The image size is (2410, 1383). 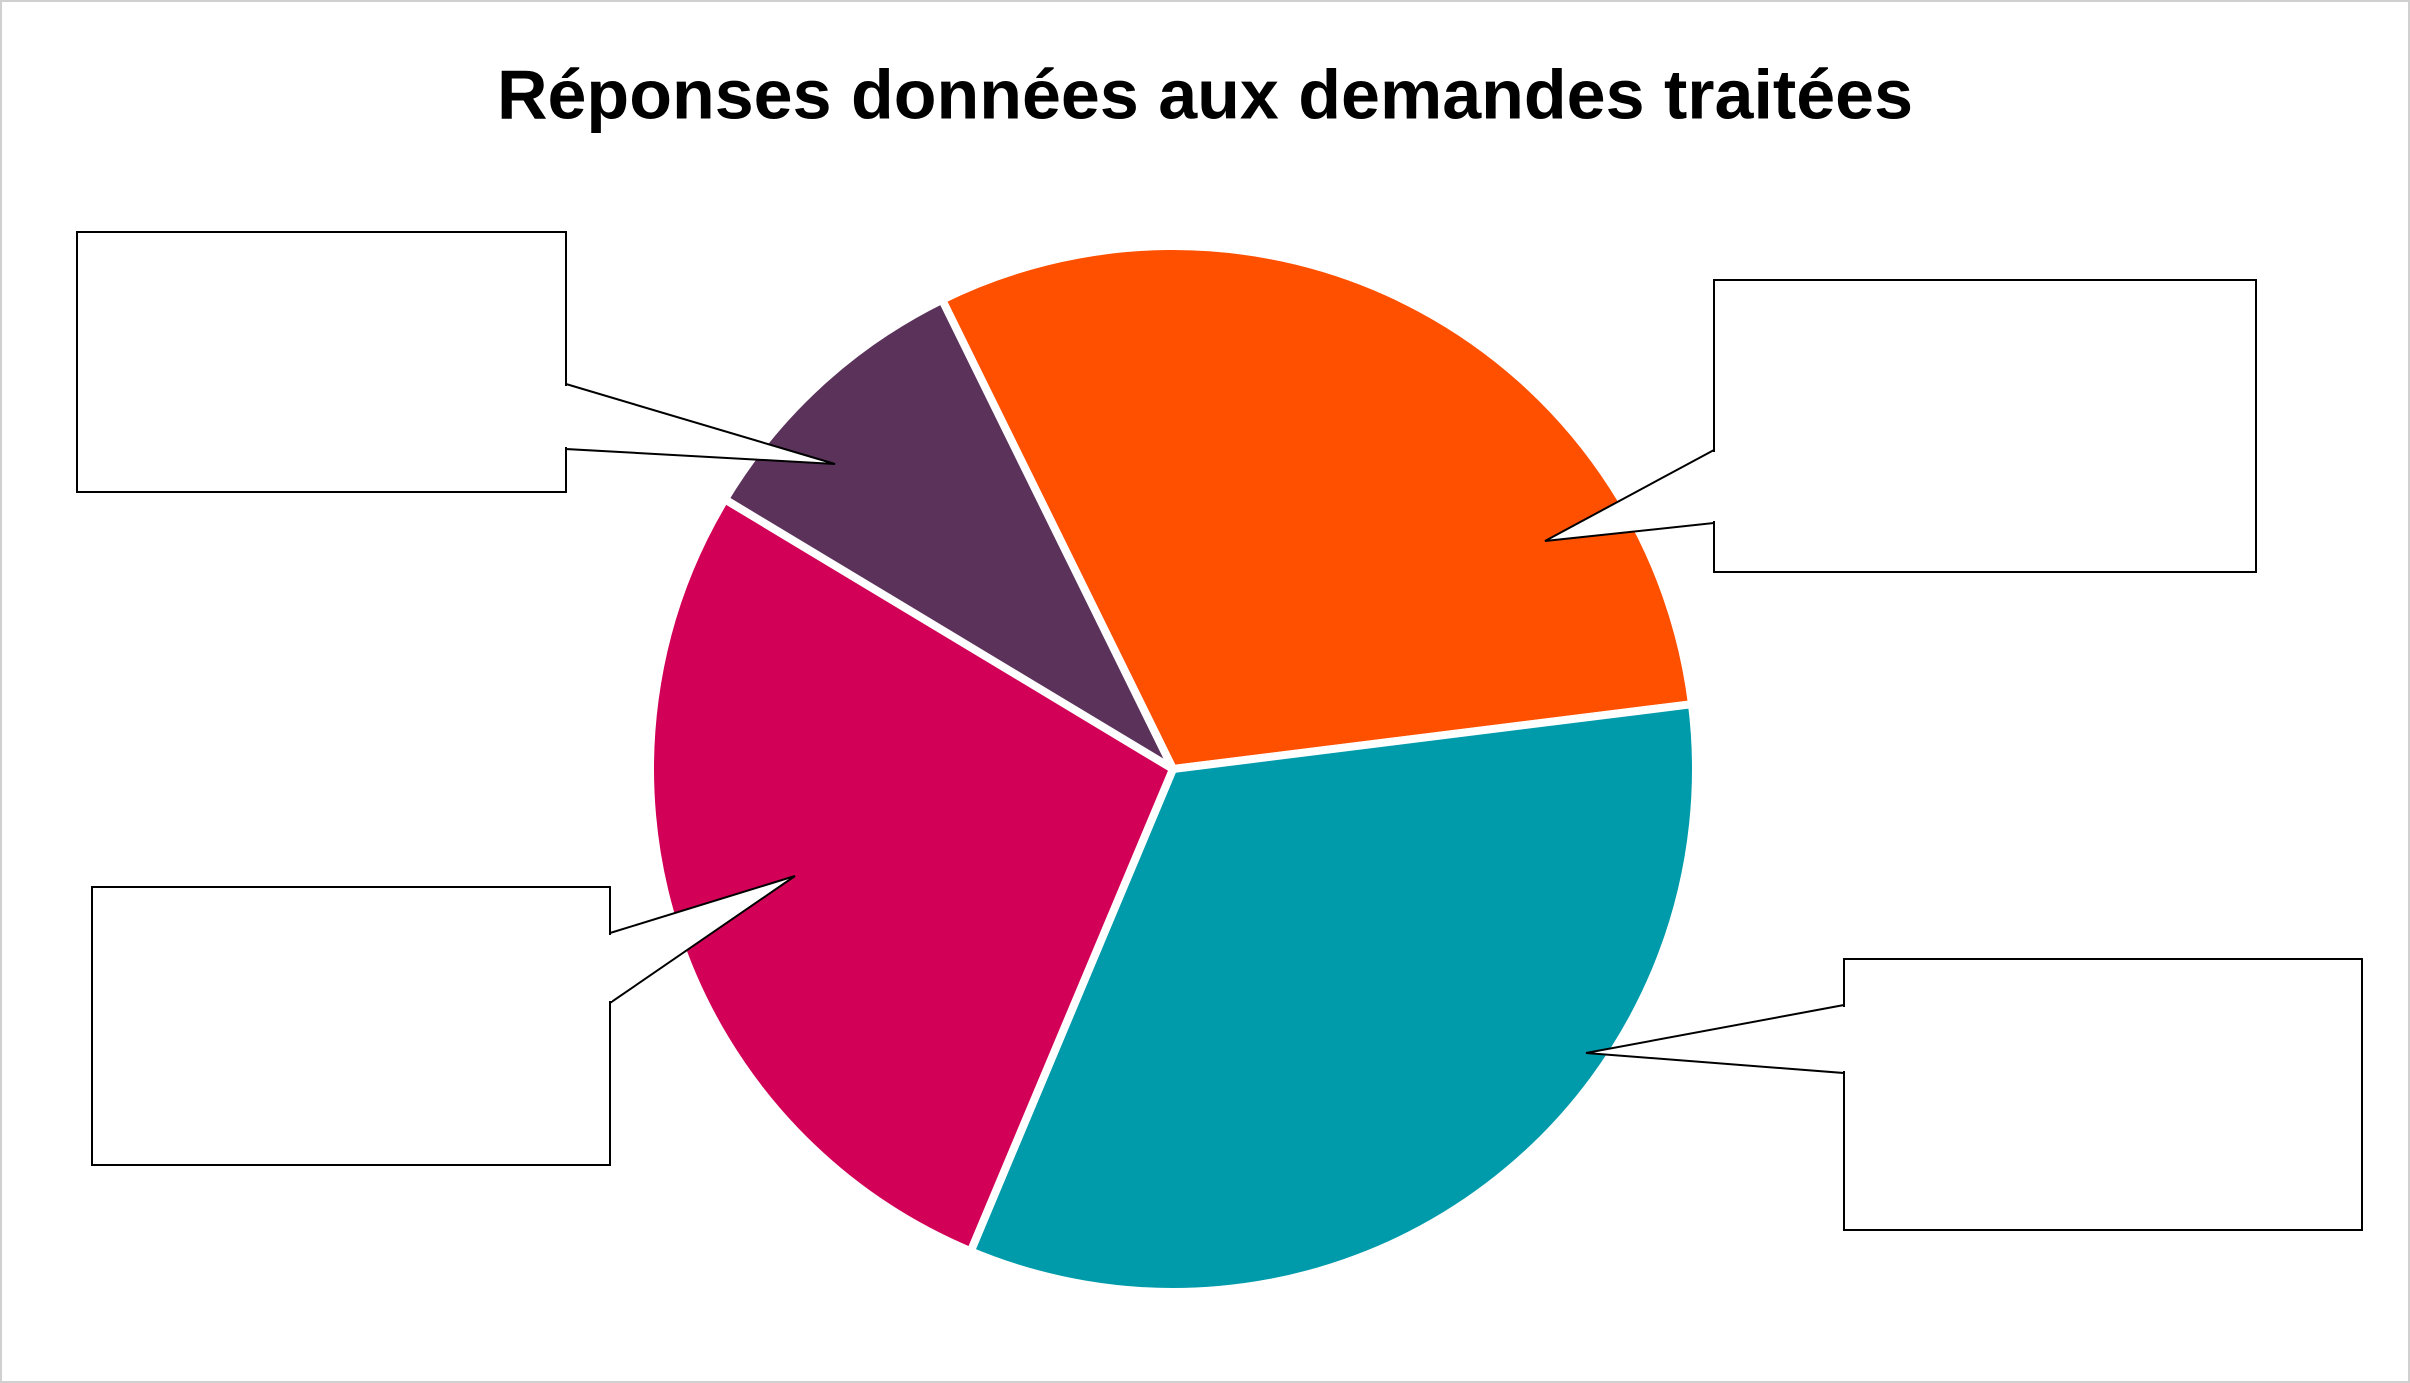 I want to click on chart-title: Réponses données aux demandes traitées, so click(x=1205, y=94).